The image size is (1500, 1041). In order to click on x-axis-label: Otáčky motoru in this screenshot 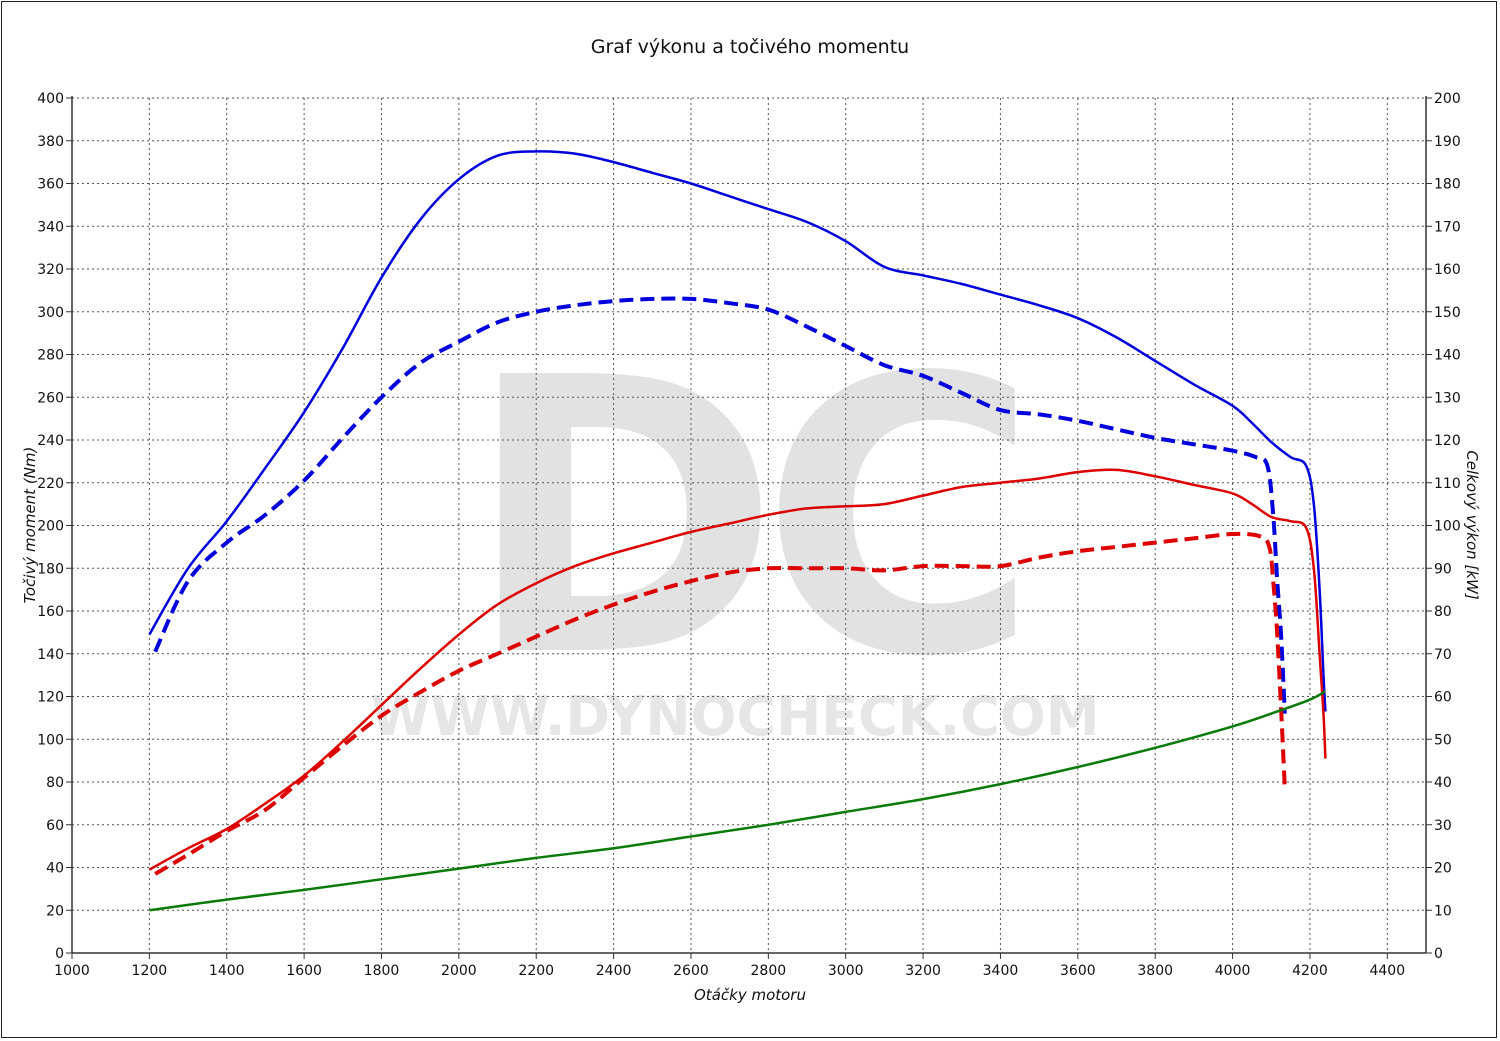, I will do `click(750, 995)`.